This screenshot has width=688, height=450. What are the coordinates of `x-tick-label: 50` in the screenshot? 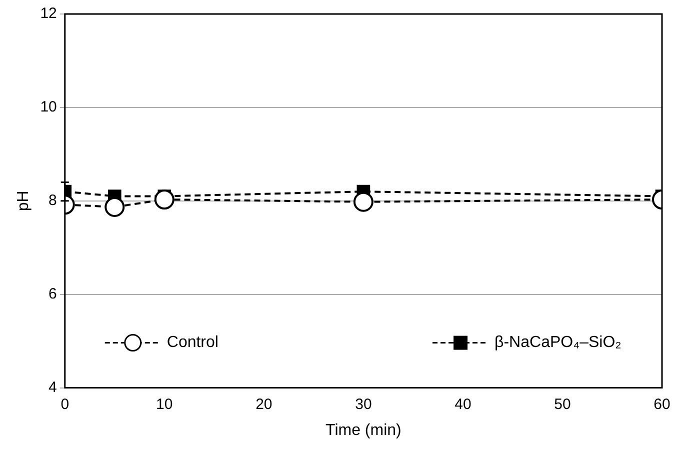 It's located at (562, 404).